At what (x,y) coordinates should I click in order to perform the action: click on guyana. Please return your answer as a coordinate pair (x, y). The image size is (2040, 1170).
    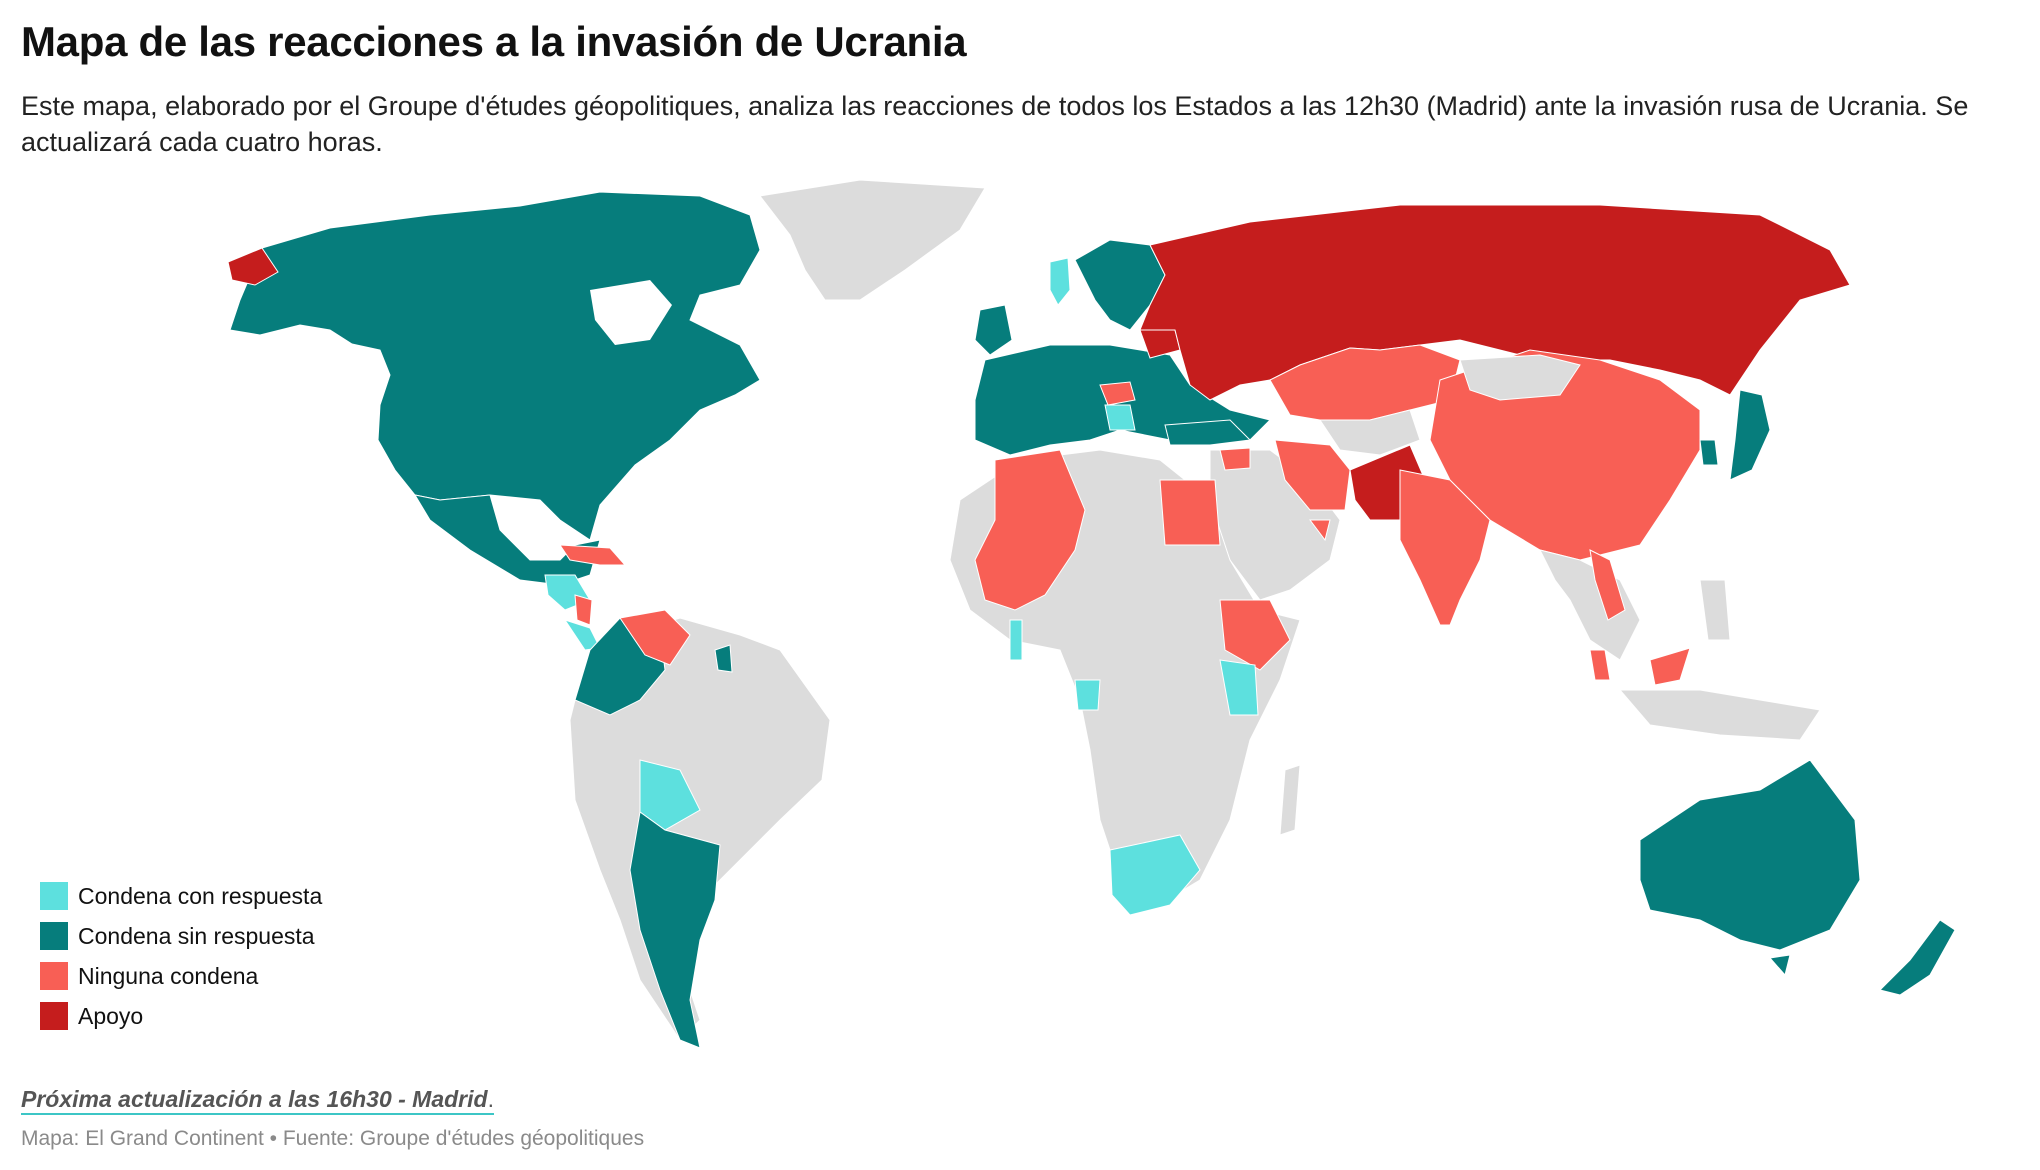
    Looking at the image, I should click on (723, 658).